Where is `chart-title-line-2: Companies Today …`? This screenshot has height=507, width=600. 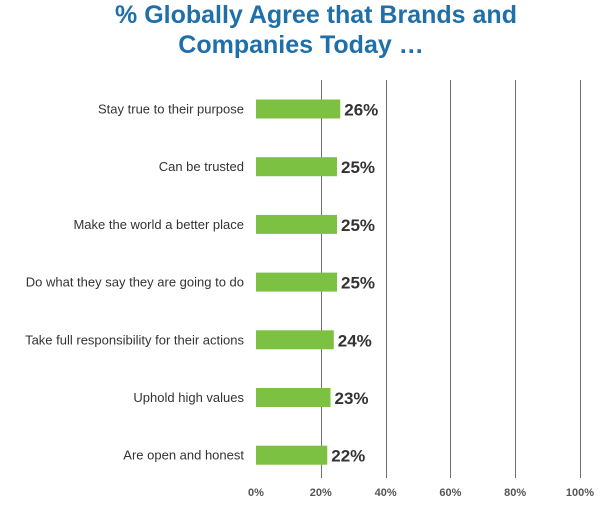 chart-title-line-2: Companies Today … is located at coordinates (301, 45).